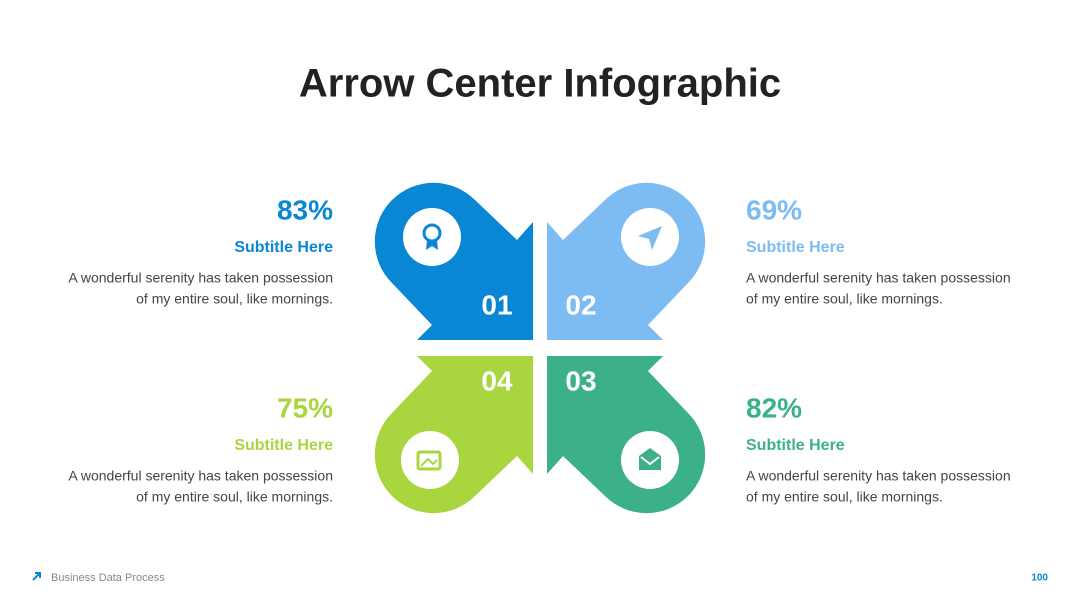 This screenshot has height=608, width=1080. Describe the element at coordinates (580, 304) in the screenshot. I see `step-number: 02` at that location.